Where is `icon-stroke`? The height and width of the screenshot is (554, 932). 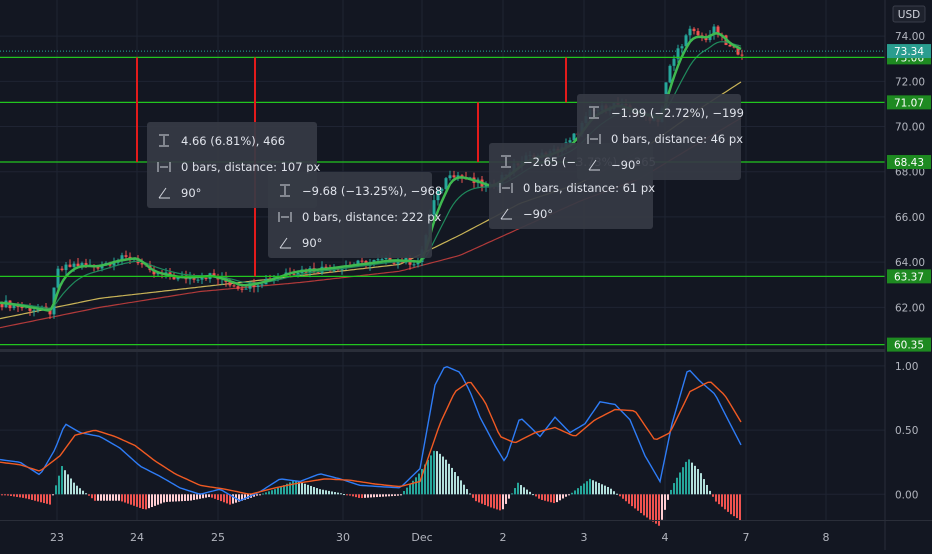 icon-stroke is located at coordinates (594, 165).